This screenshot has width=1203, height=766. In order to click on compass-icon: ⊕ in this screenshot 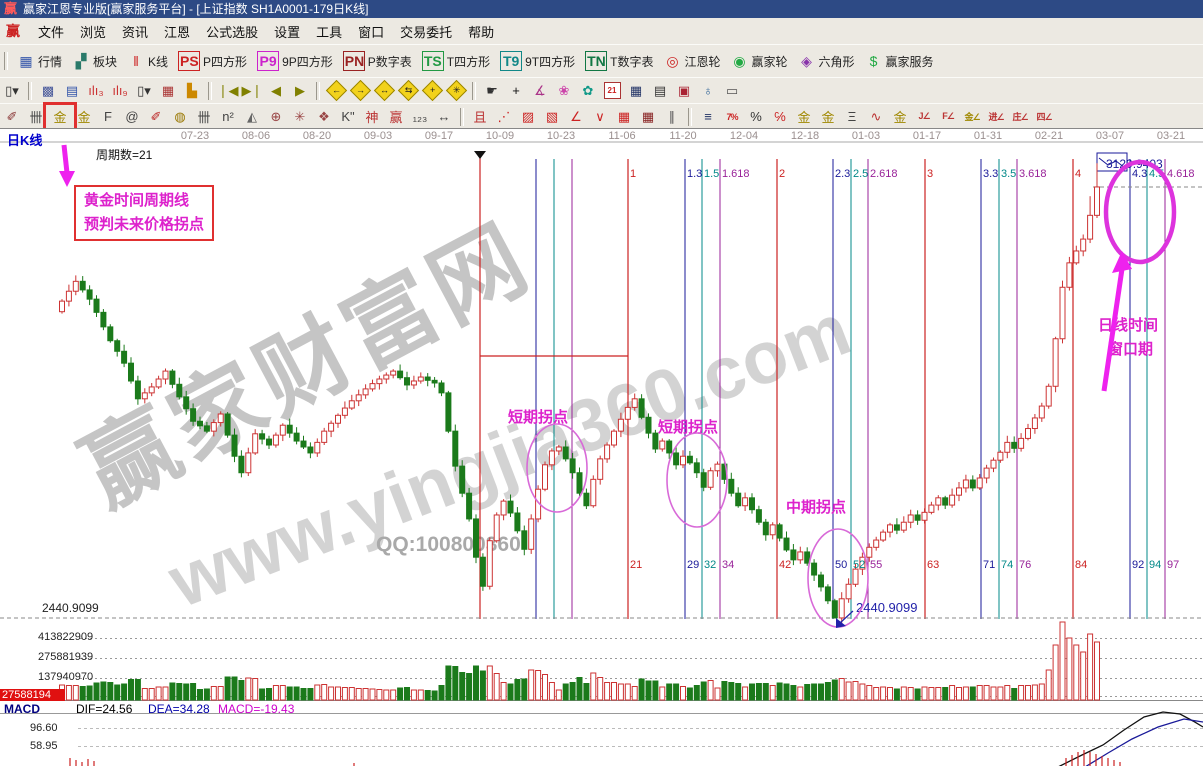, I will do `click(276, 117)`.